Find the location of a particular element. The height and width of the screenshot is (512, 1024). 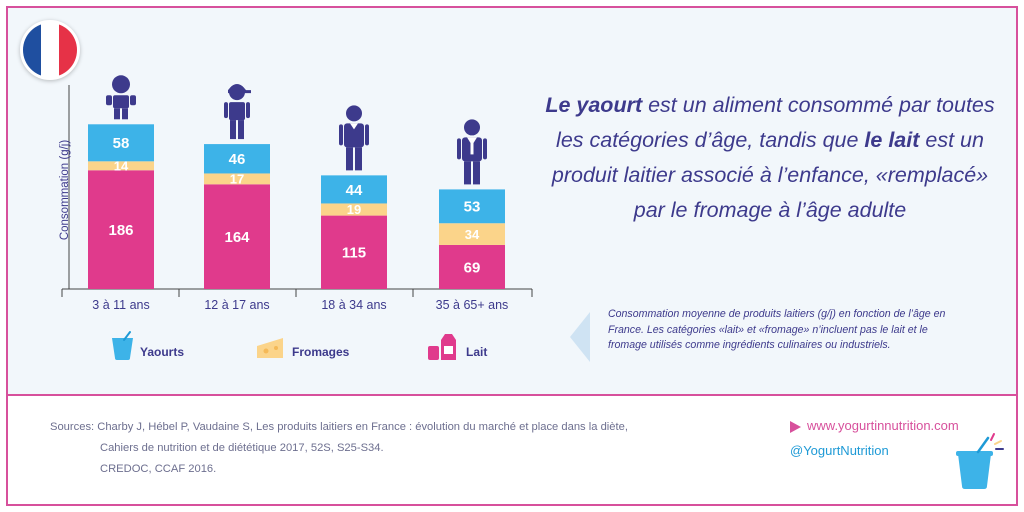

x-tick-label-2: 18 à 34 ans is located at coordinates (353, 305).